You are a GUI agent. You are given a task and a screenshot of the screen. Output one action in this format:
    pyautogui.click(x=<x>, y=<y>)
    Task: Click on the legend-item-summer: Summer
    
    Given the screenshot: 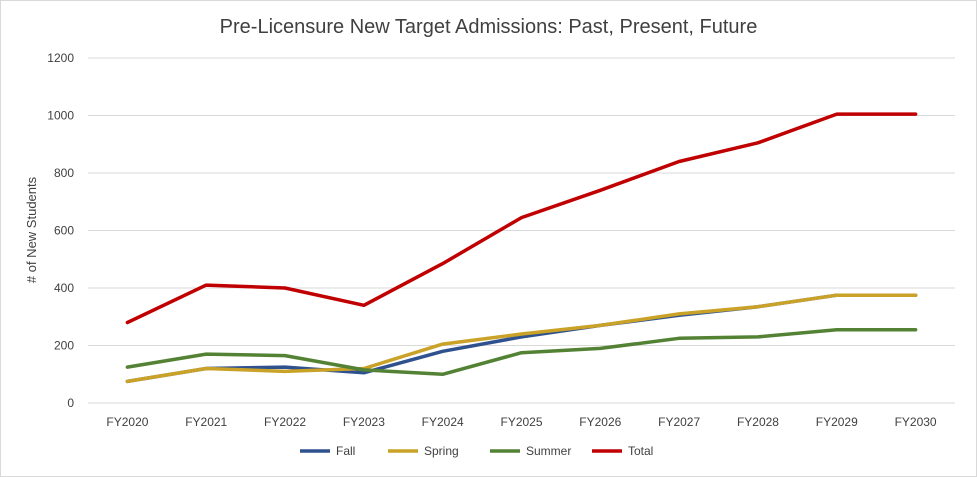 What is the action you would take?
    pyautogui.click(x=530, y=451)
    